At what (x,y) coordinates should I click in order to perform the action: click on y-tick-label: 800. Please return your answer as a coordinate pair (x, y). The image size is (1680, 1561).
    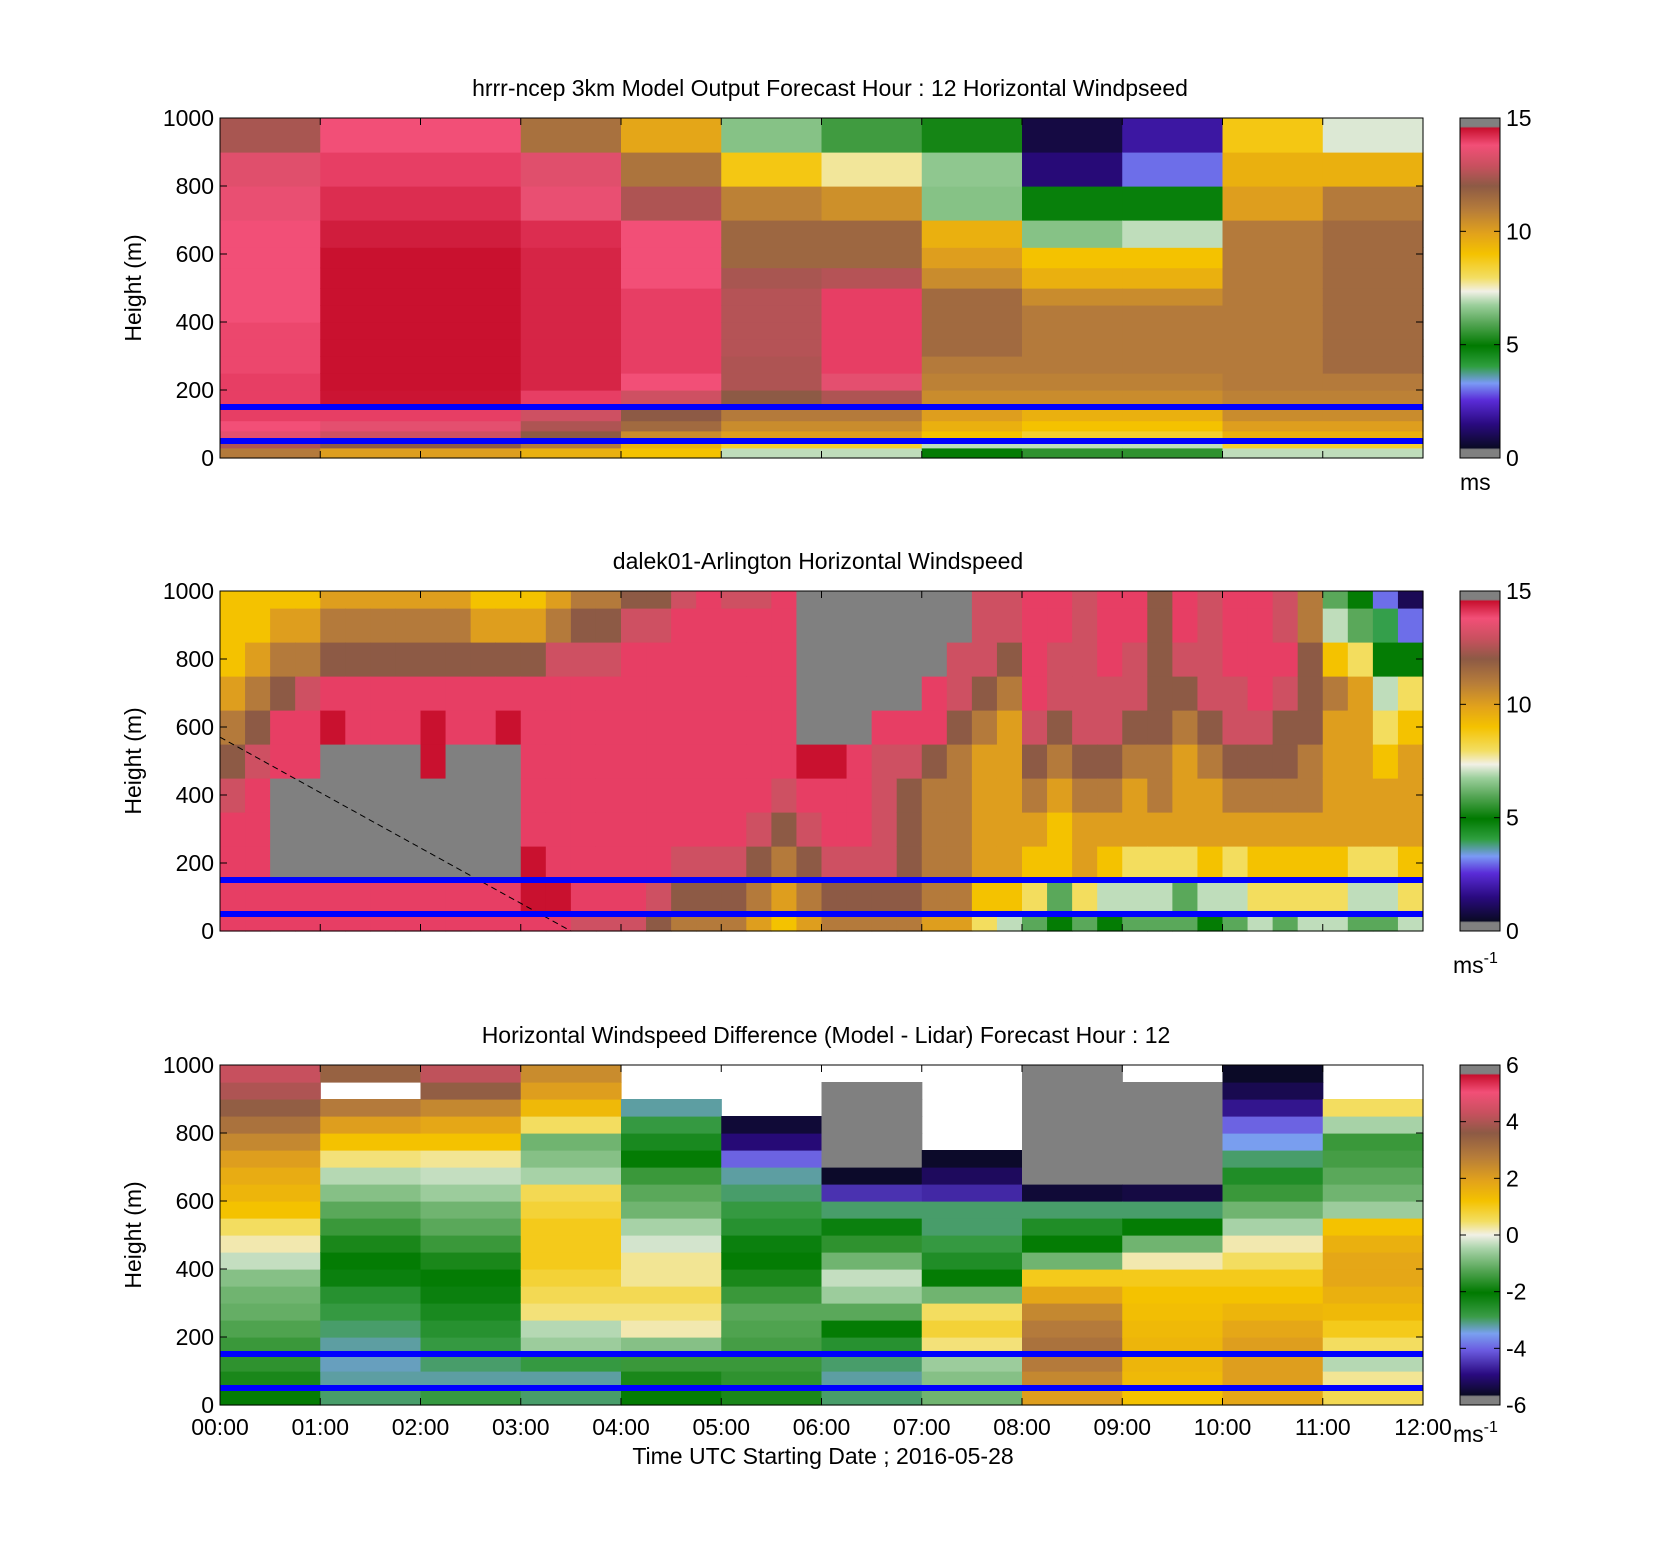
    Looking at the image, I should click on (195, 1133).